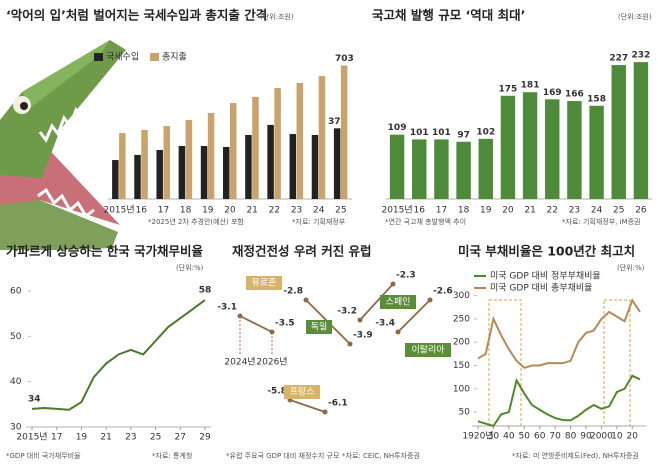 The width and height of the screenshot is (658, 467). Describe the element at coordinates (525, 437) in the screenshot. I see `x-tick-label: 50` at that location.